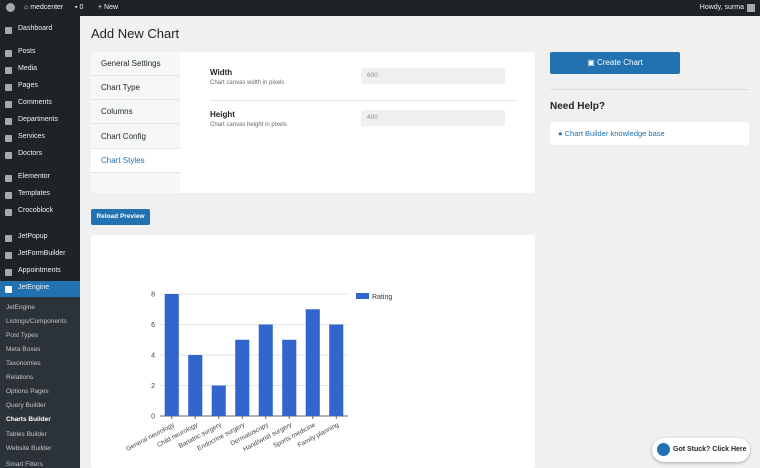 The image size is (760, 468). I want to click on menu-item: Crocoblock, so click(36, 210).